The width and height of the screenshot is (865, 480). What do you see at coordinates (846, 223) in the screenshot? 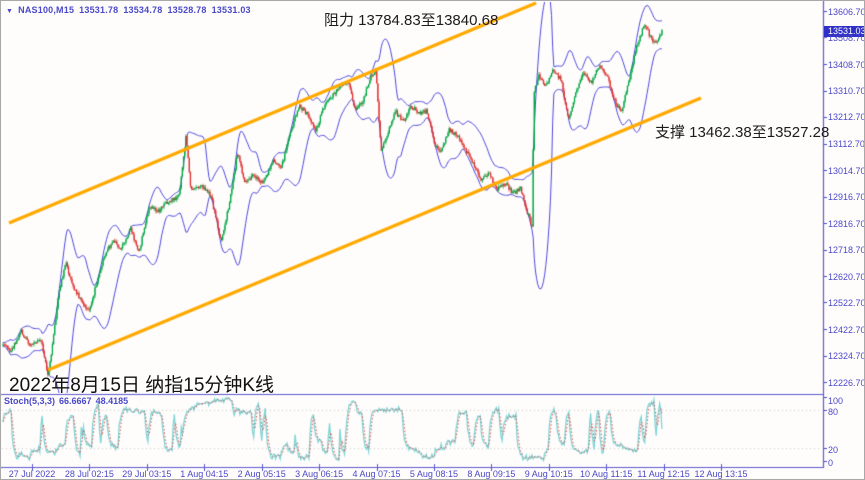
I see `price-axis-label: 12816.70` at bounding box center [846, 223].